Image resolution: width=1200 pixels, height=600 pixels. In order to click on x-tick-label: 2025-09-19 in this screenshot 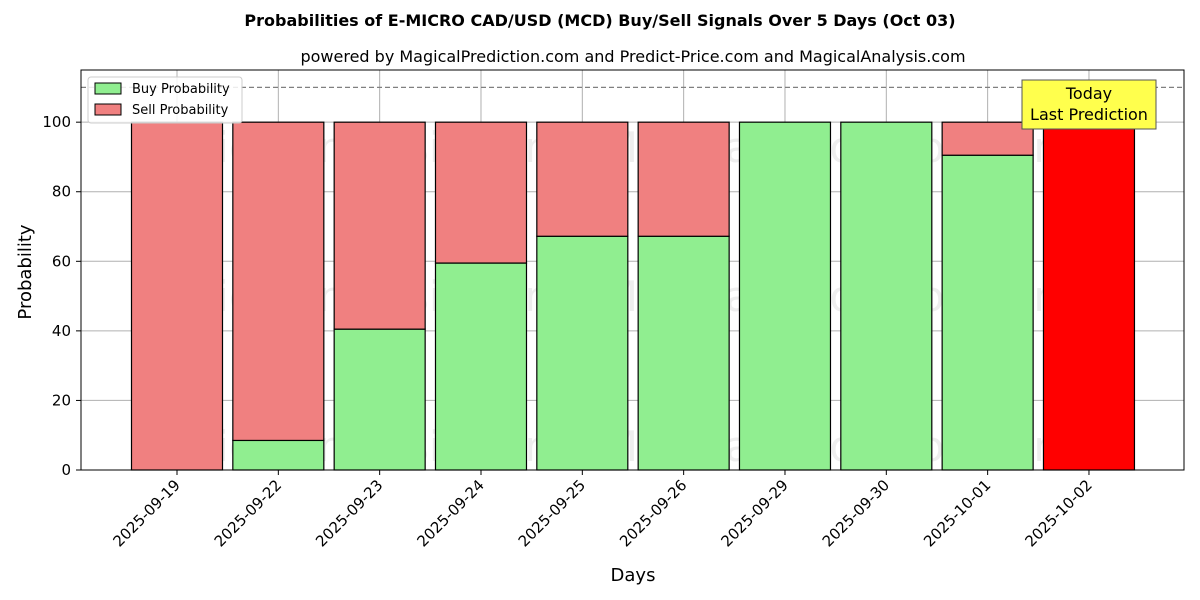, I will do `click(146, 513)`.